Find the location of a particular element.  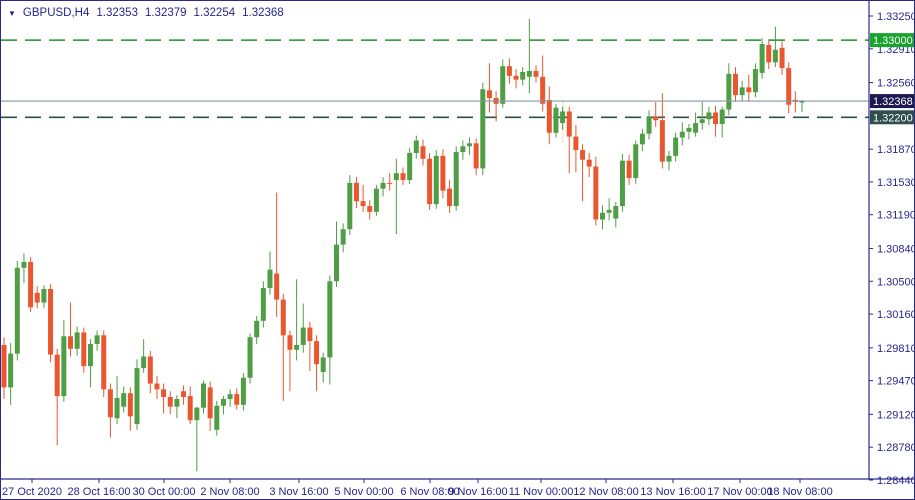

time-tick-label: 17 Nov 00:00 is located at coordinates (739, 492).